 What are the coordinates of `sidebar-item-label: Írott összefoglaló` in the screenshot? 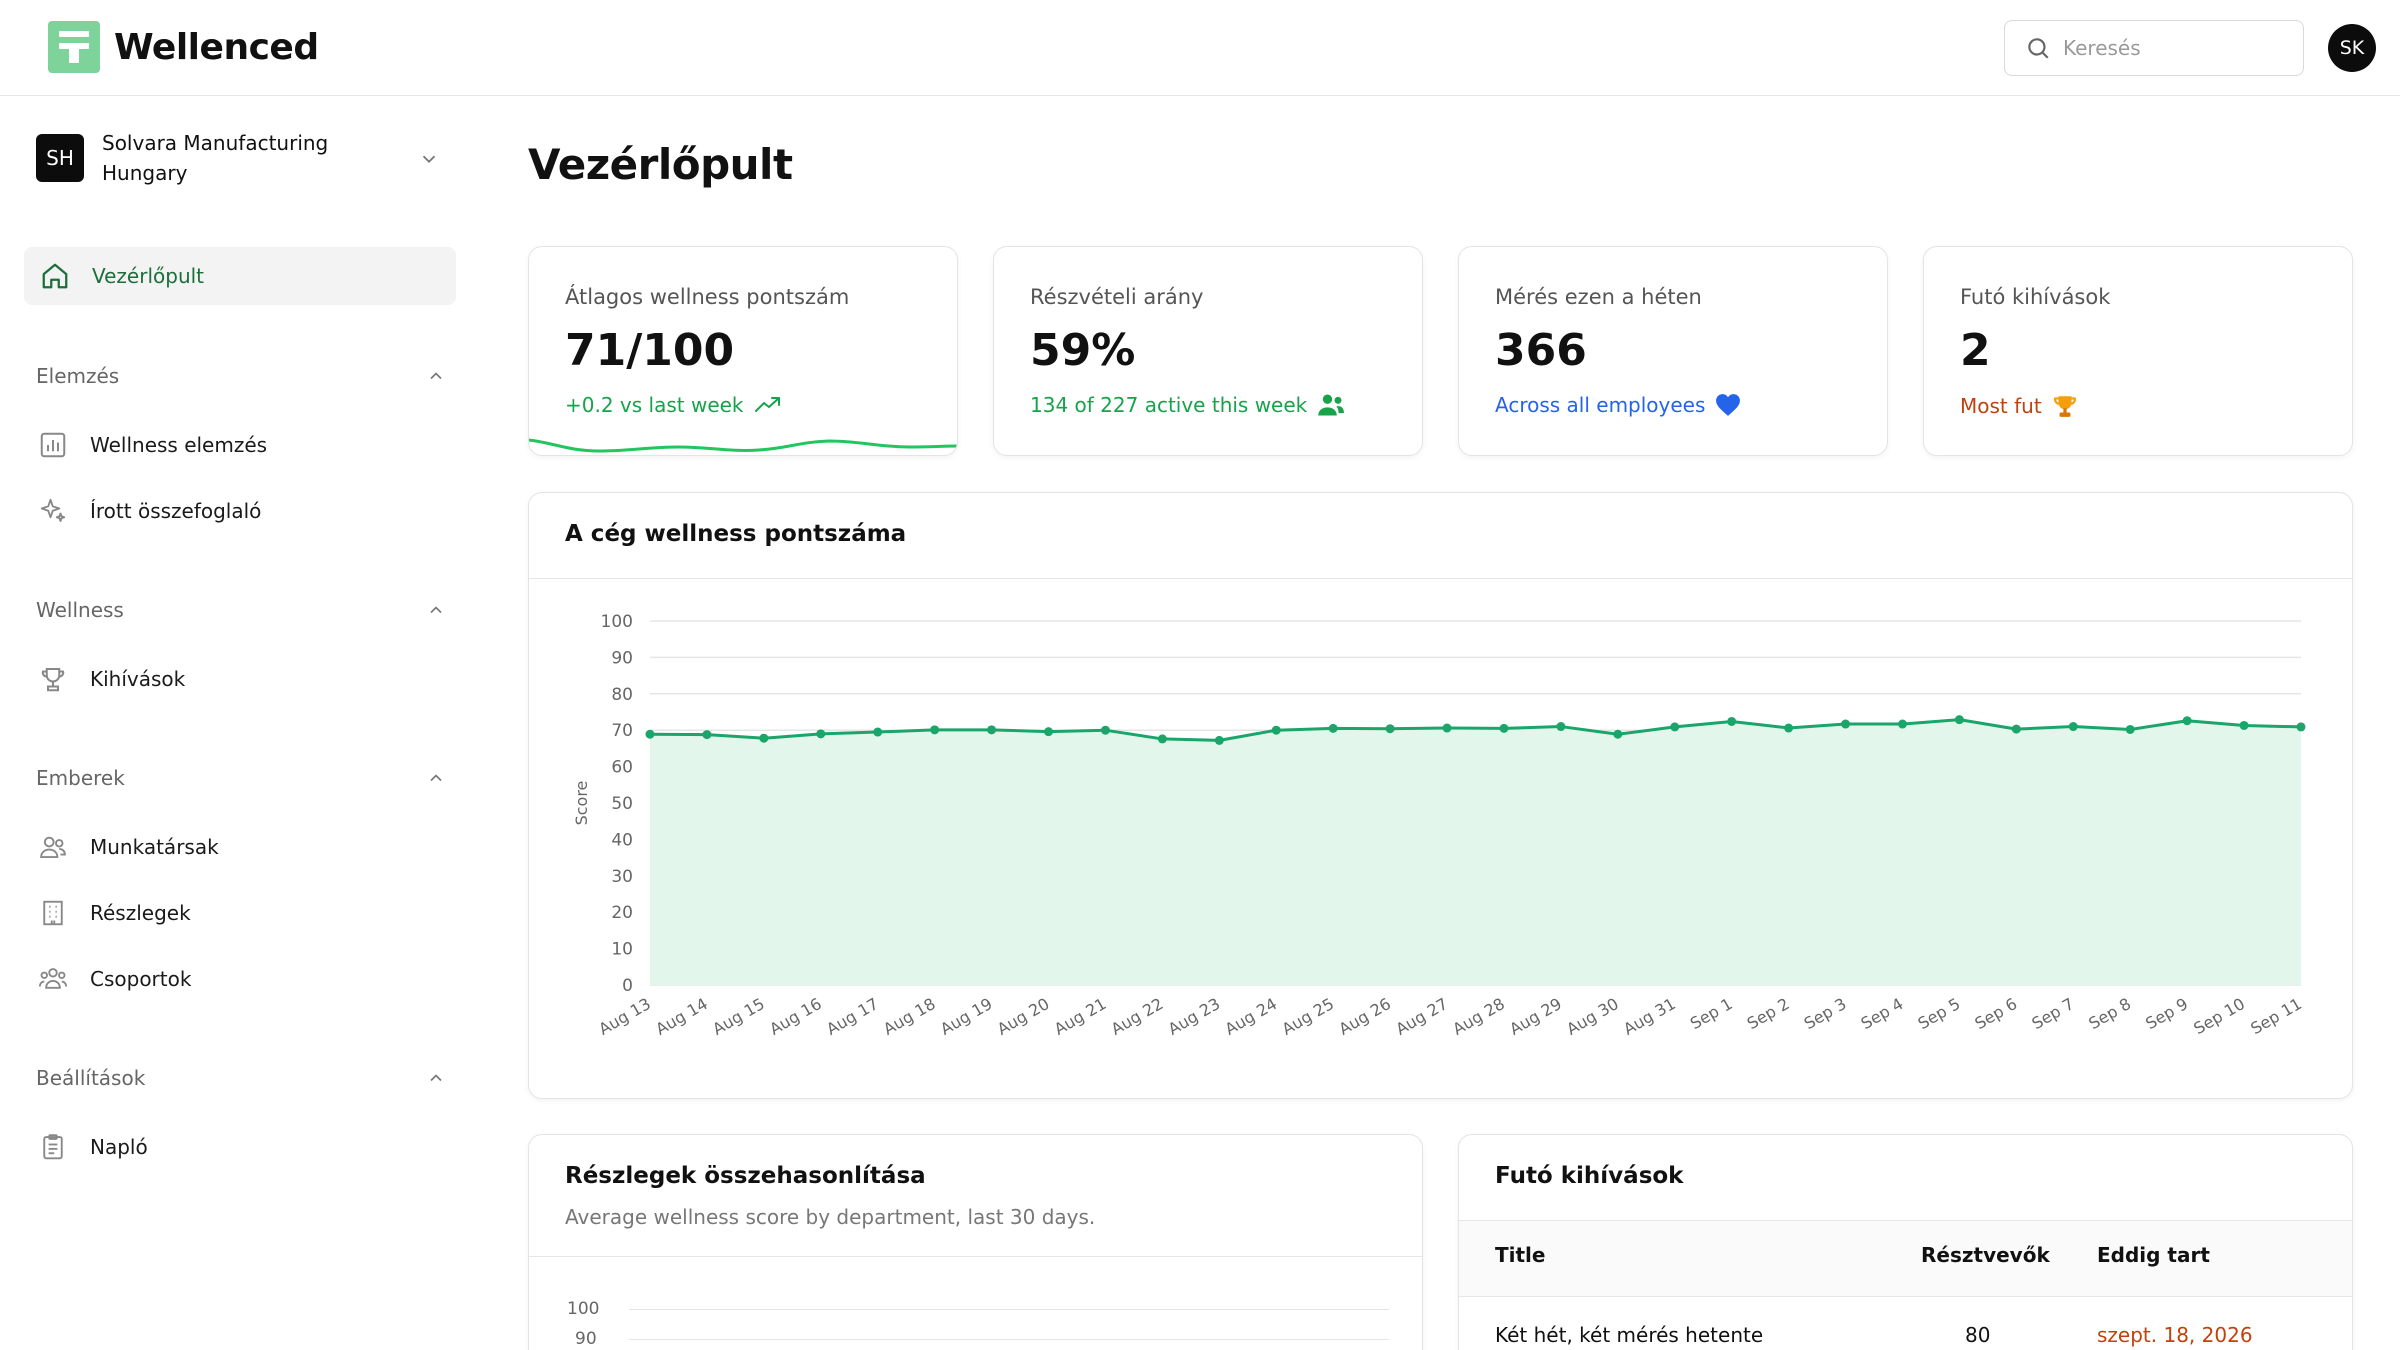 It's located at (176, 511).